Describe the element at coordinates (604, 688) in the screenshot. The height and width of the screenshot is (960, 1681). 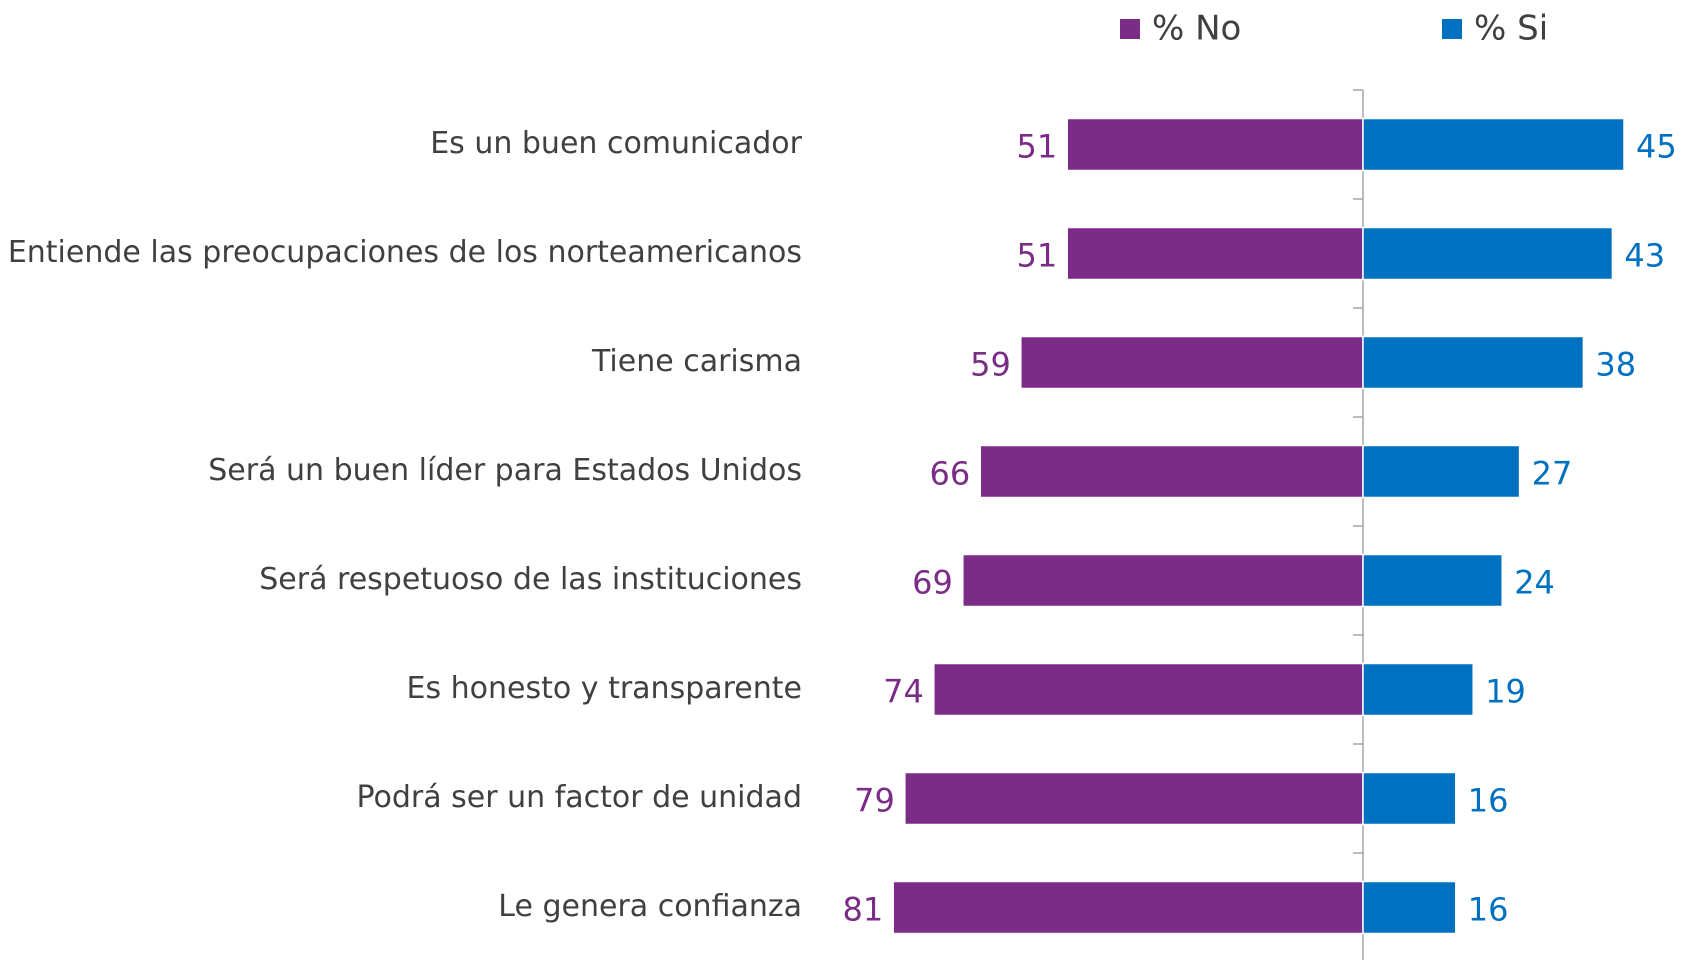
I see `category-label: Es honesto y transparente` at that location.